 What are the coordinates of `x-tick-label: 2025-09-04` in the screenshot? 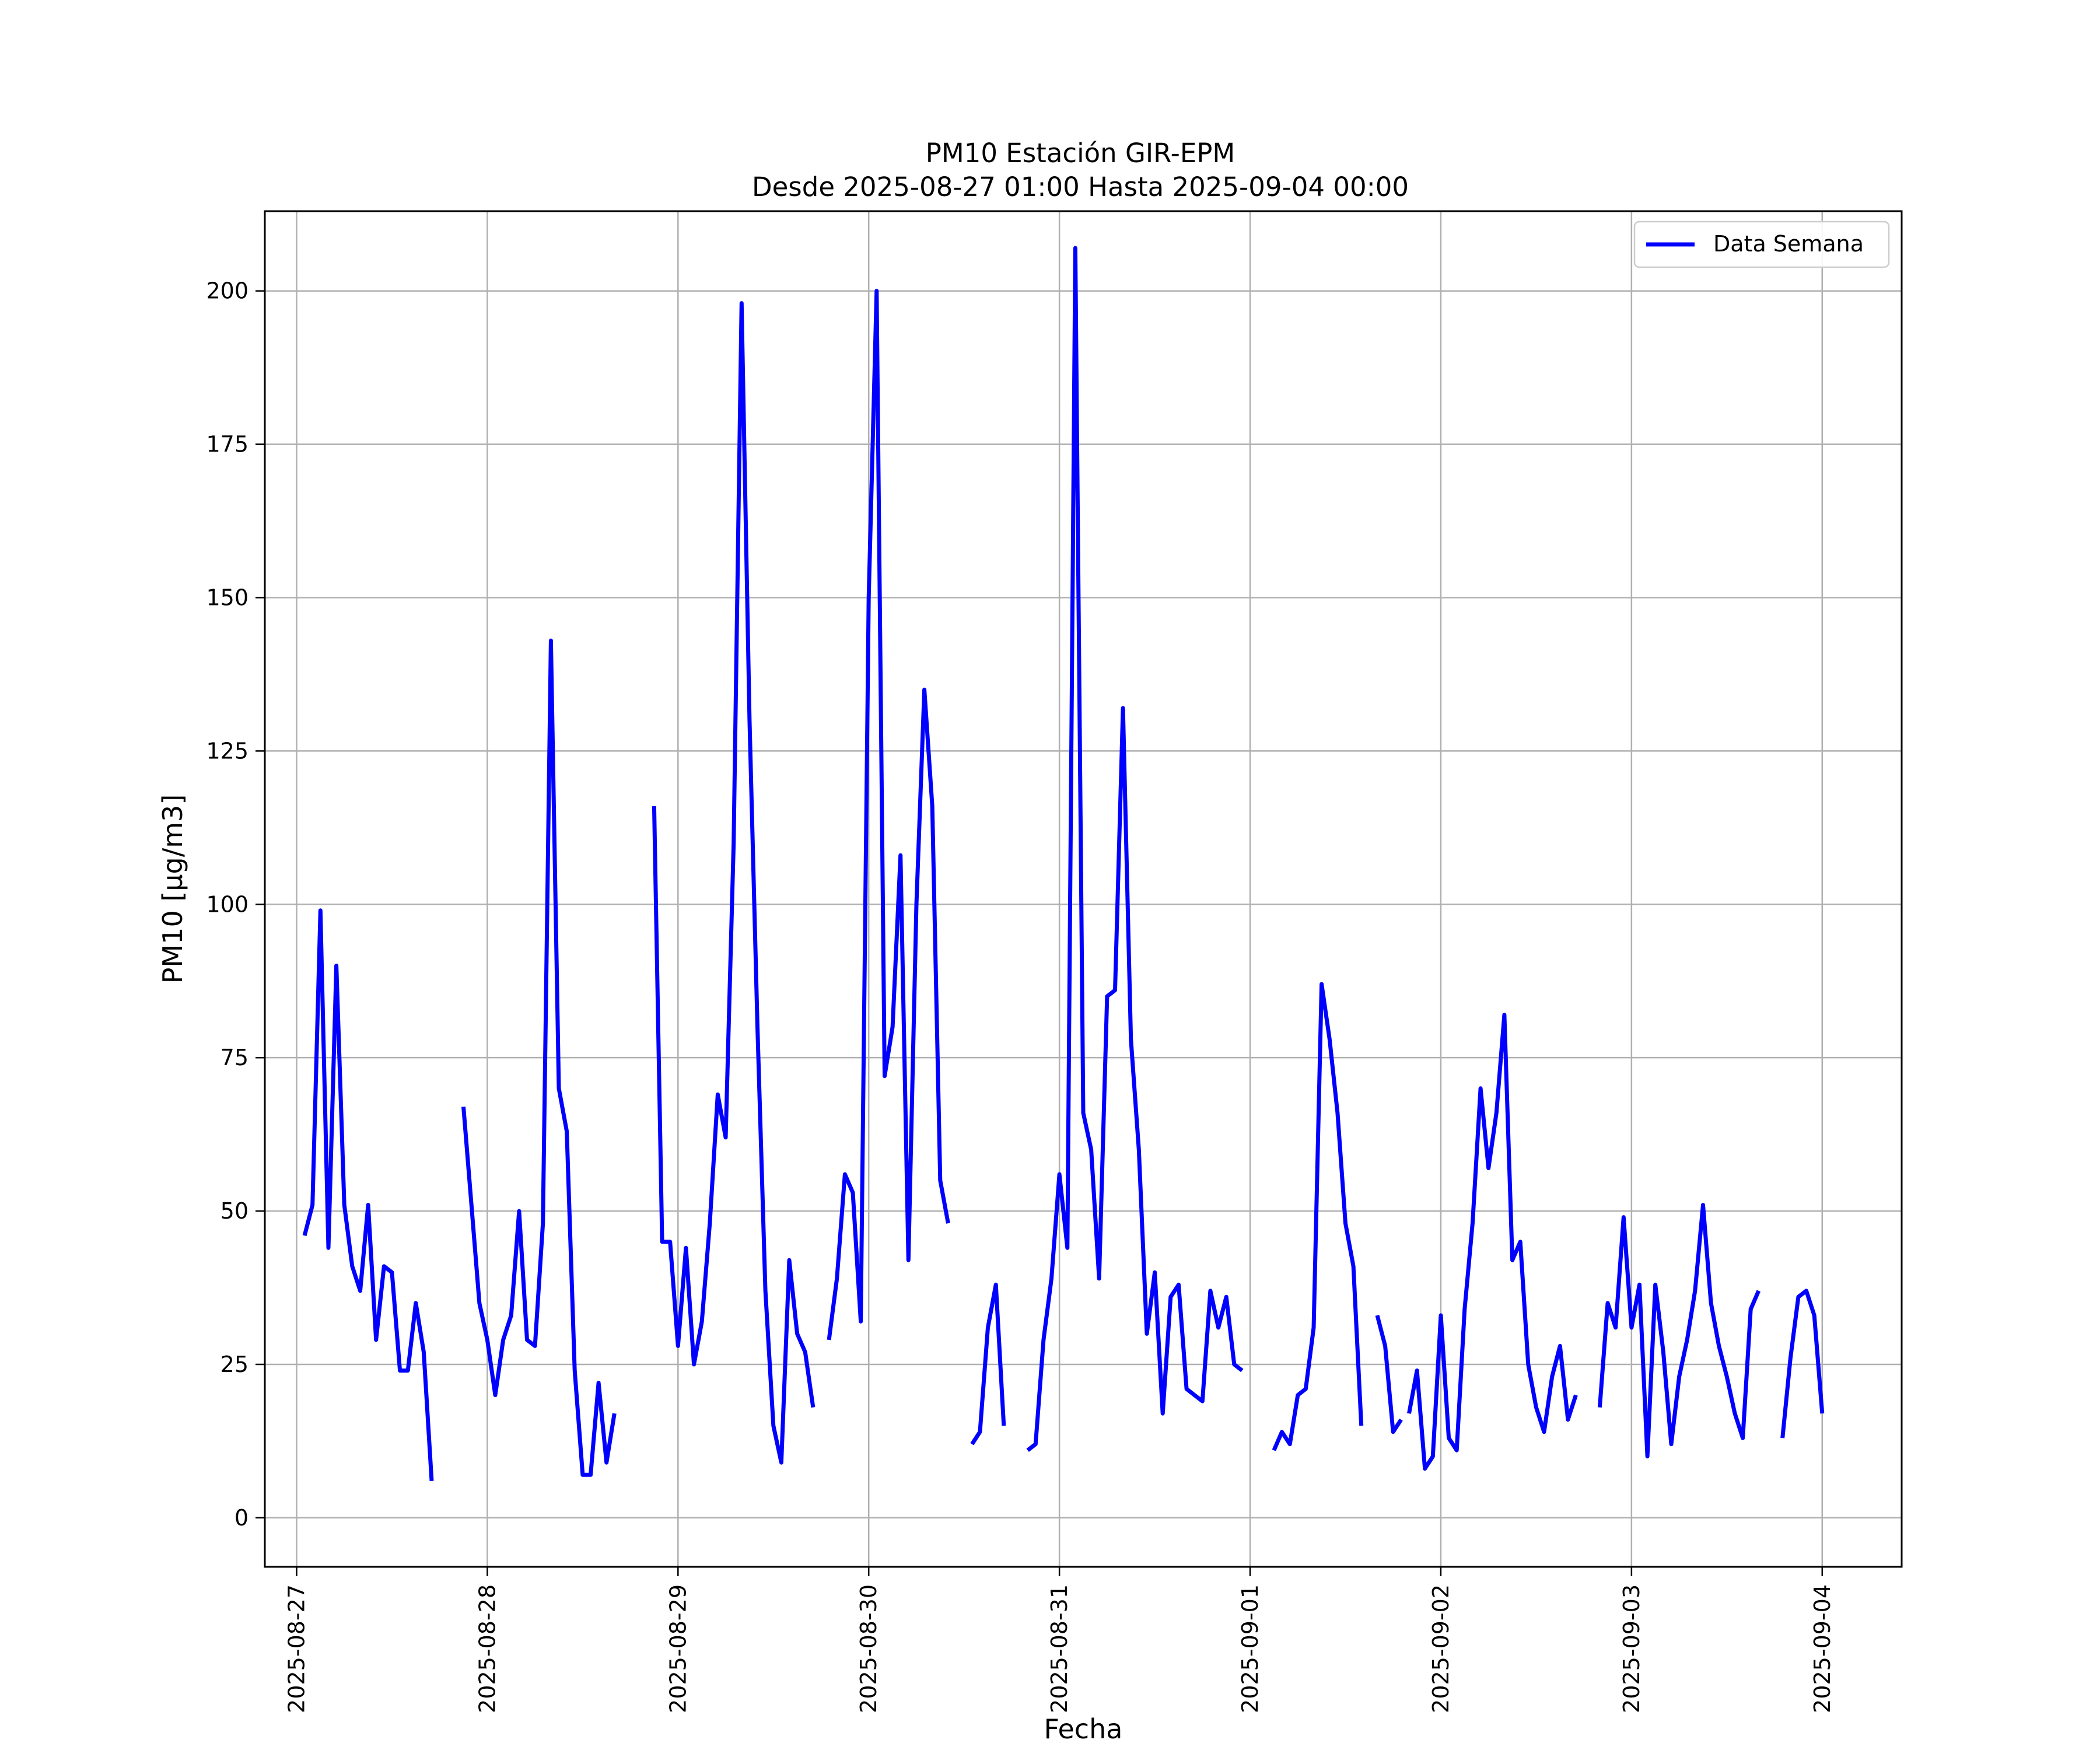 It's located at (1822, 1648).